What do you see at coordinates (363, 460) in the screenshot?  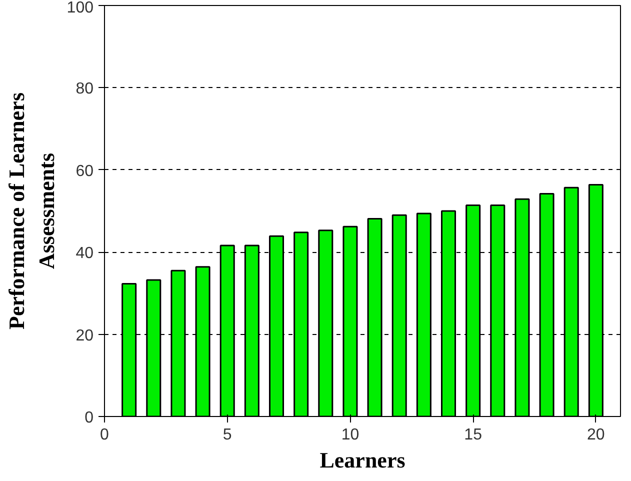 I see `x-axis-title: Learners` at bounding box center [363, 460].